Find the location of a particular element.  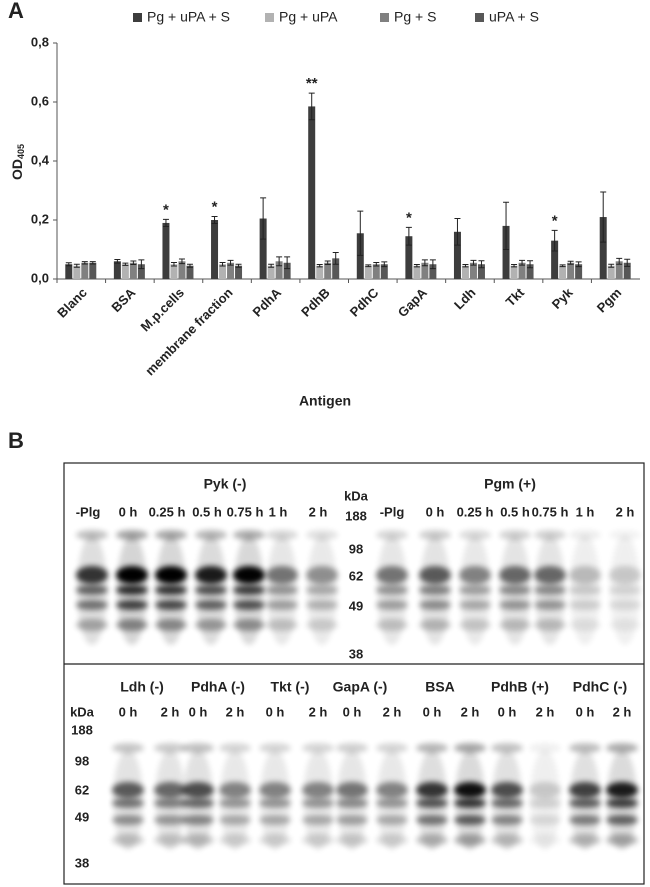

marker-label: 49 is located at coordinates (82, 816).